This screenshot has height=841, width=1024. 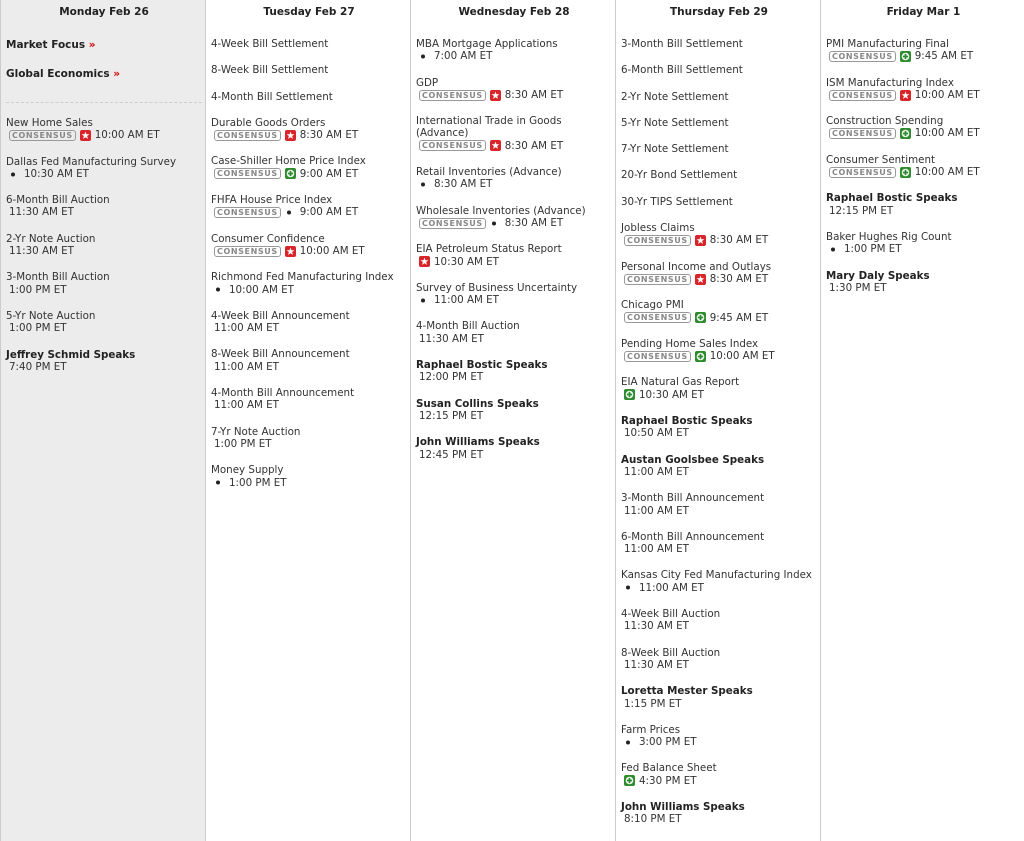 What do you see at coordinates (268, 122) in the screenshot?
I see `event-name: Durable Goods Orders` at bounding box center [268, 122].